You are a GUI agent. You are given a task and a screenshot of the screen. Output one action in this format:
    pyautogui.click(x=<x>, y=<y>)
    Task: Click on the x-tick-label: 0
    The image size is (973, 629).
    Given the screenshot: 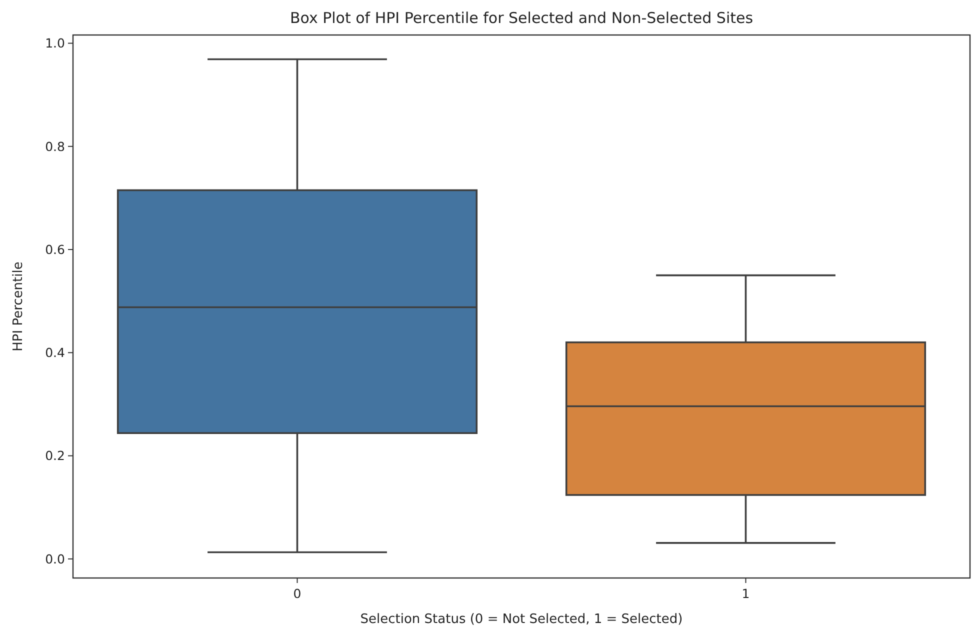 What is the action you would take?
    pyautogui.click(x=297, y=593)
    